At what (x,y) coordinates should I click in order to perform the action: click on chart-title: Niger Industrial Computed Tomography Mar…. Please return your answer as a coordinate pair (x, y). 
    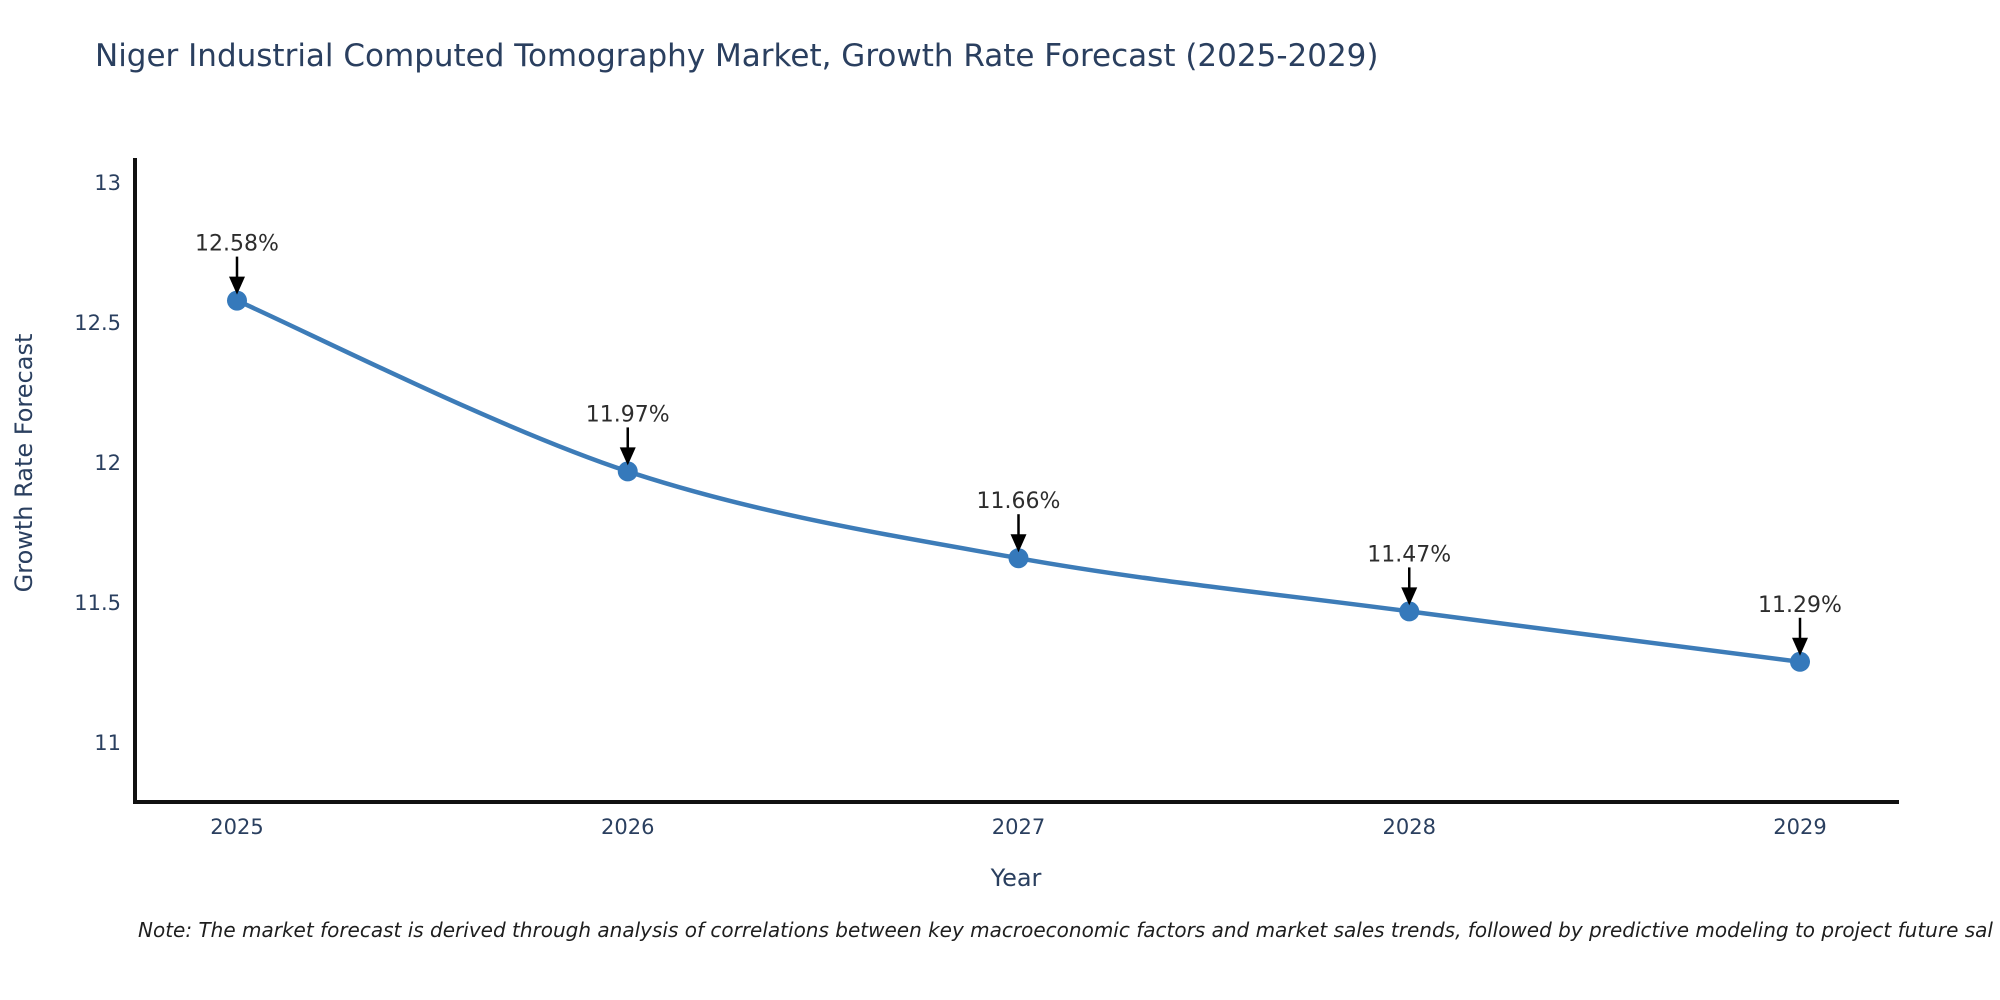
    Looking at the image, I should click on (737, 56).